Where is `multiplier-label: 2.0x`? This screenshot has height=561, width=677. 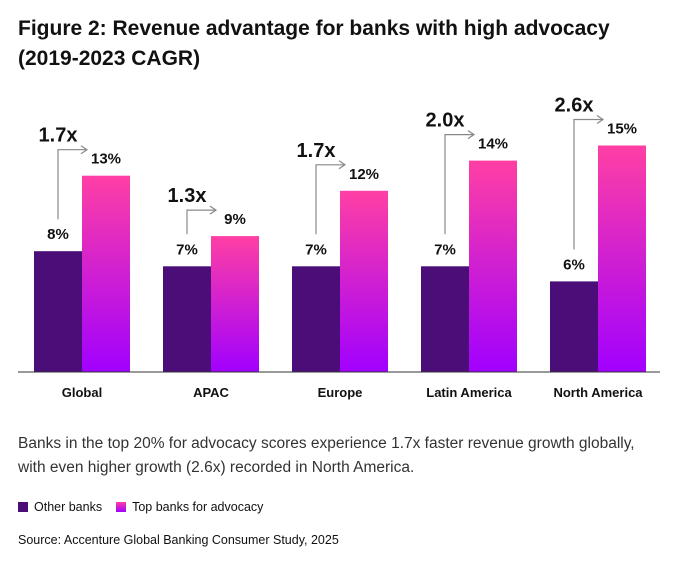 multiplier-label: 2.0x is located at coordinates (445, 121).